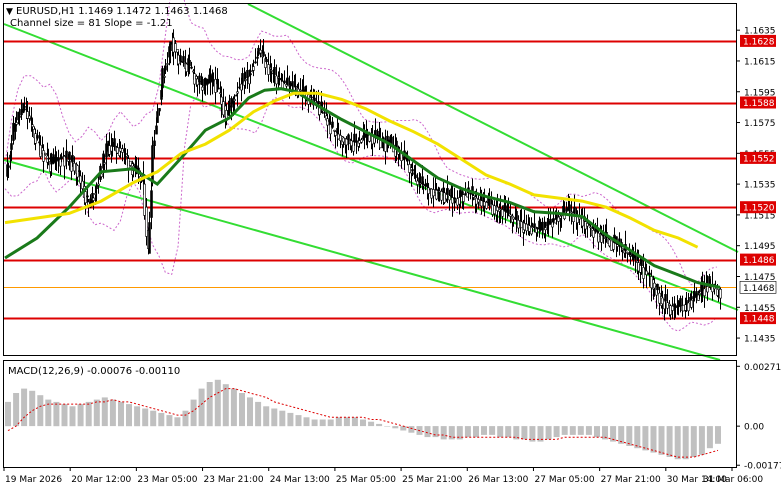 This screenshot has height=489, width=781. I want to click on price-tick-label: 1.1575, so click(760, 124).